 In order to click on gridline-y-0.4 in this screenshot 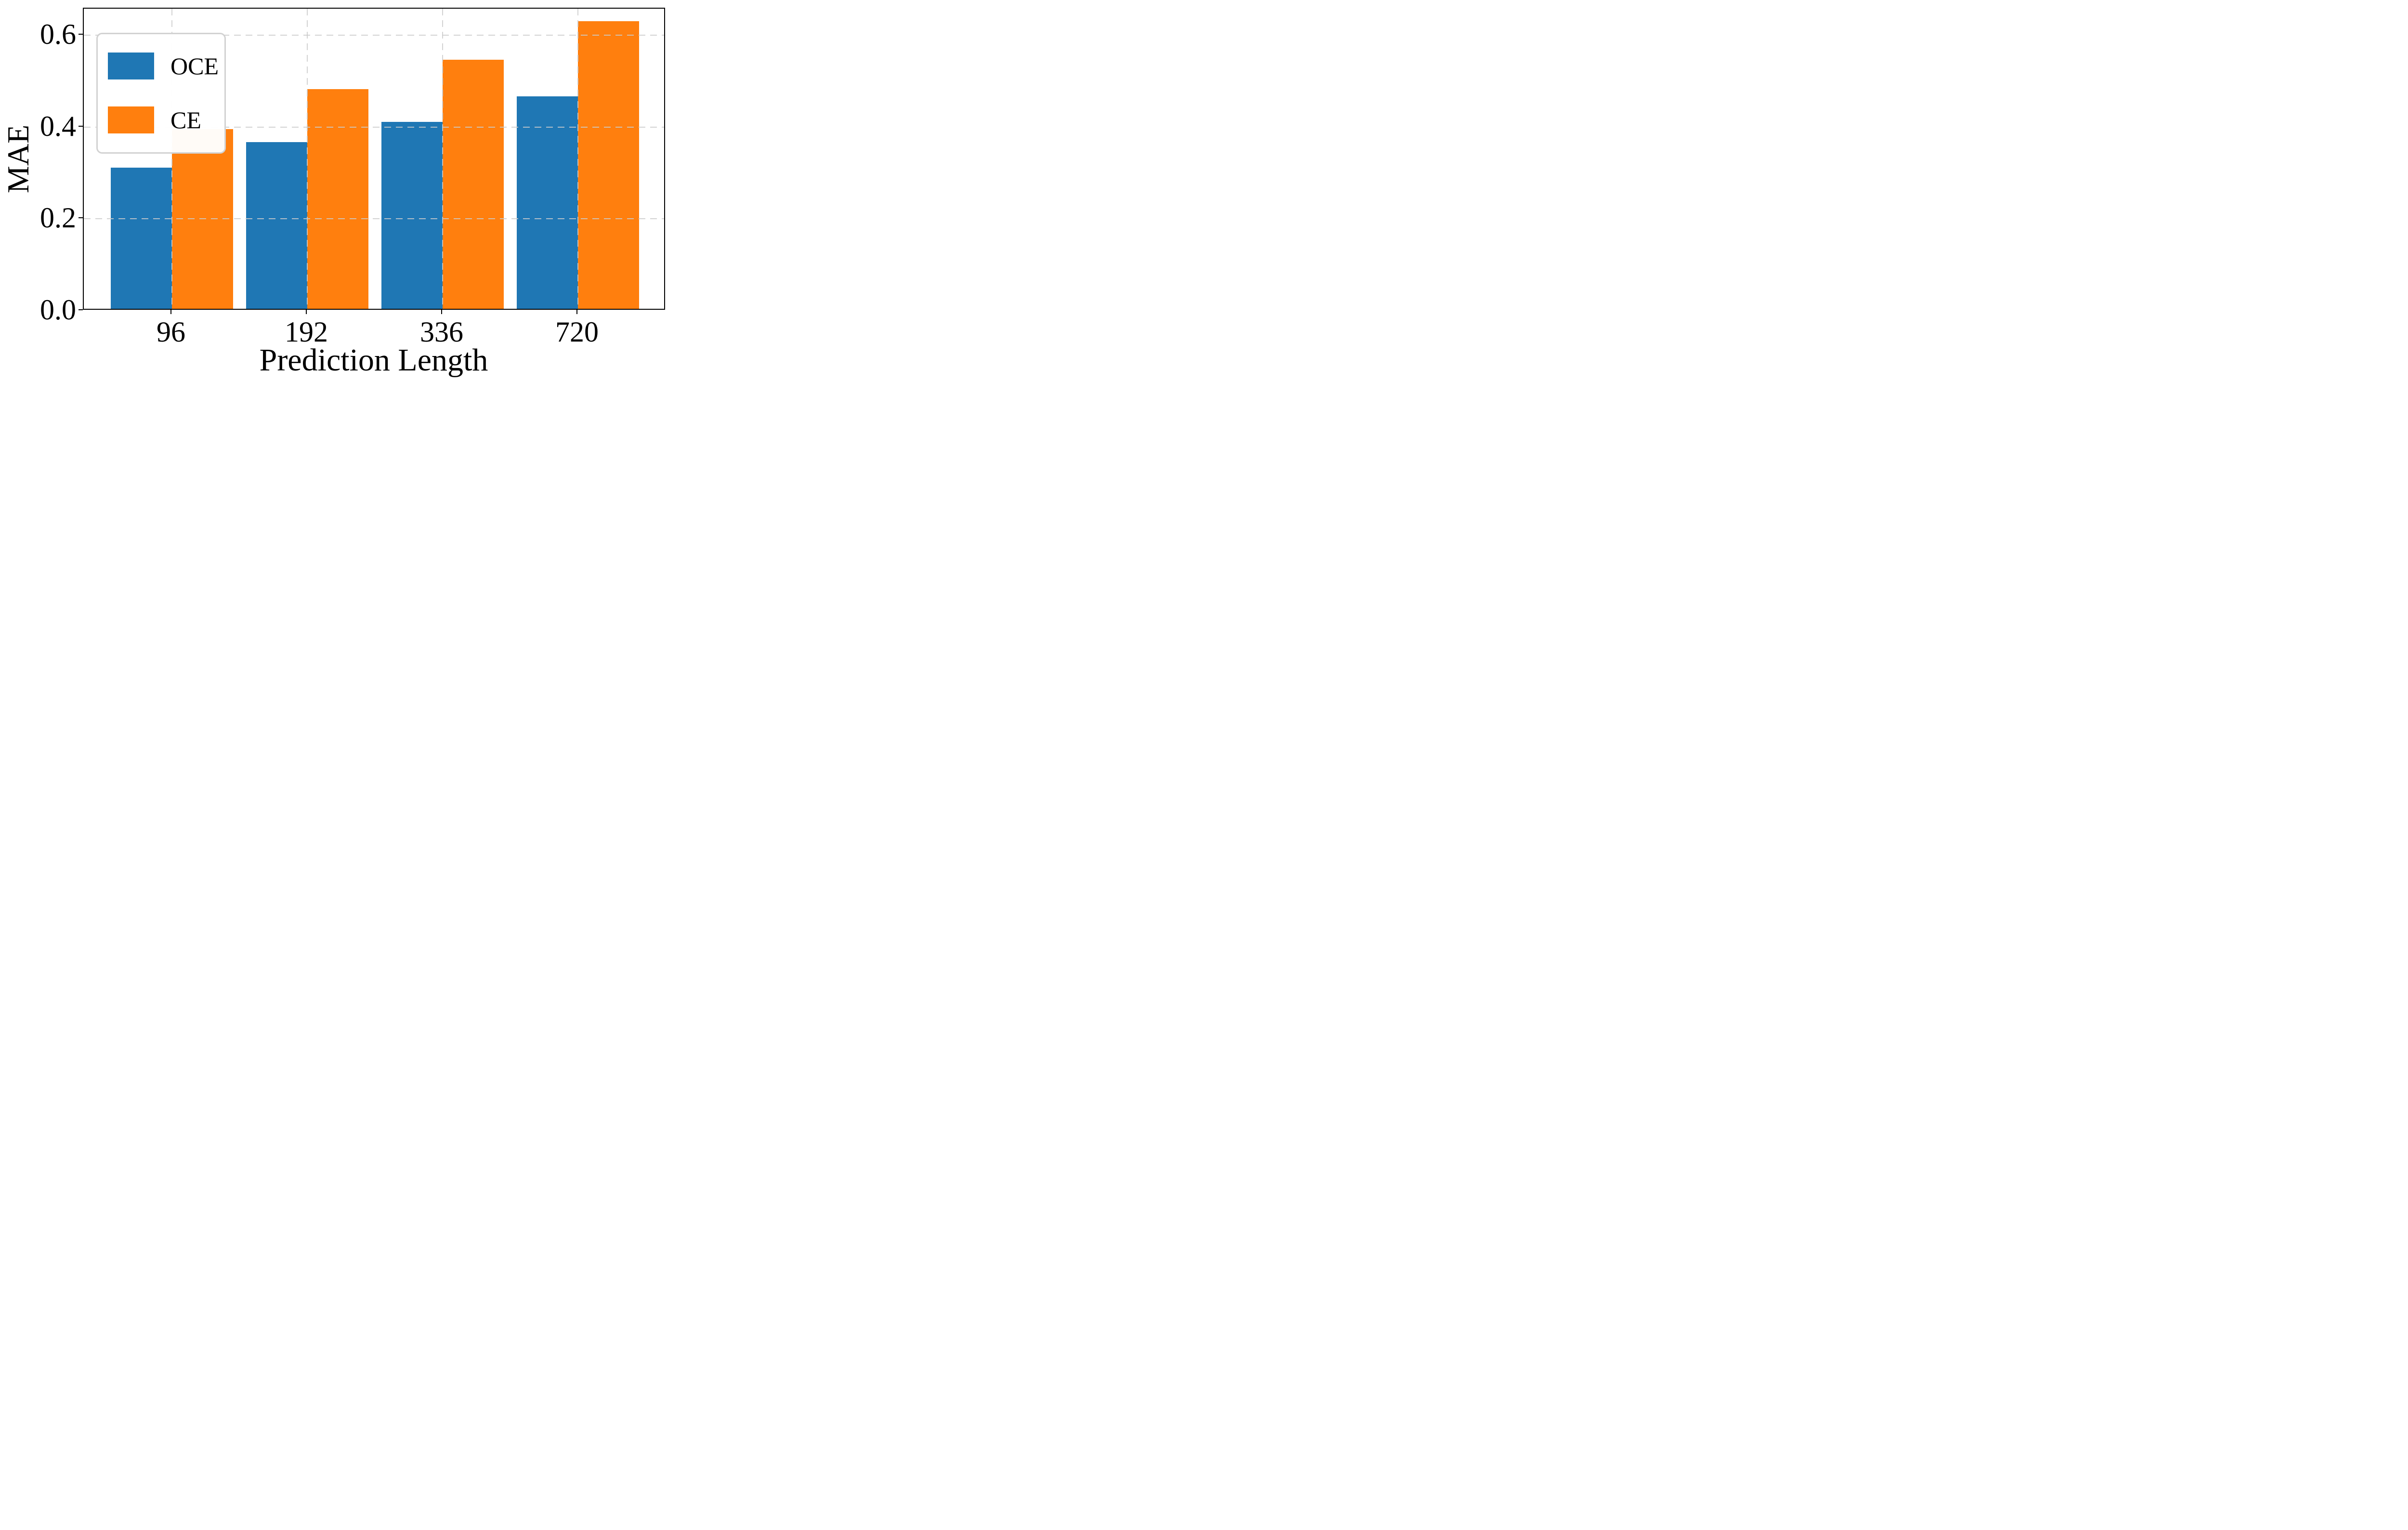, I will do `click(374, 127)`.